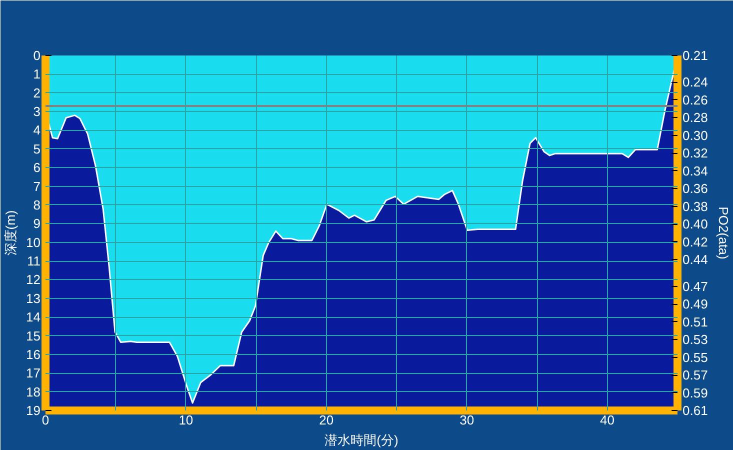 Image resolution: width=733 pixels, height=450 pixels. Describe the element at coordinates (695, 153) in the screenshot. I see `y2-tick-label: 0.32` at that location.